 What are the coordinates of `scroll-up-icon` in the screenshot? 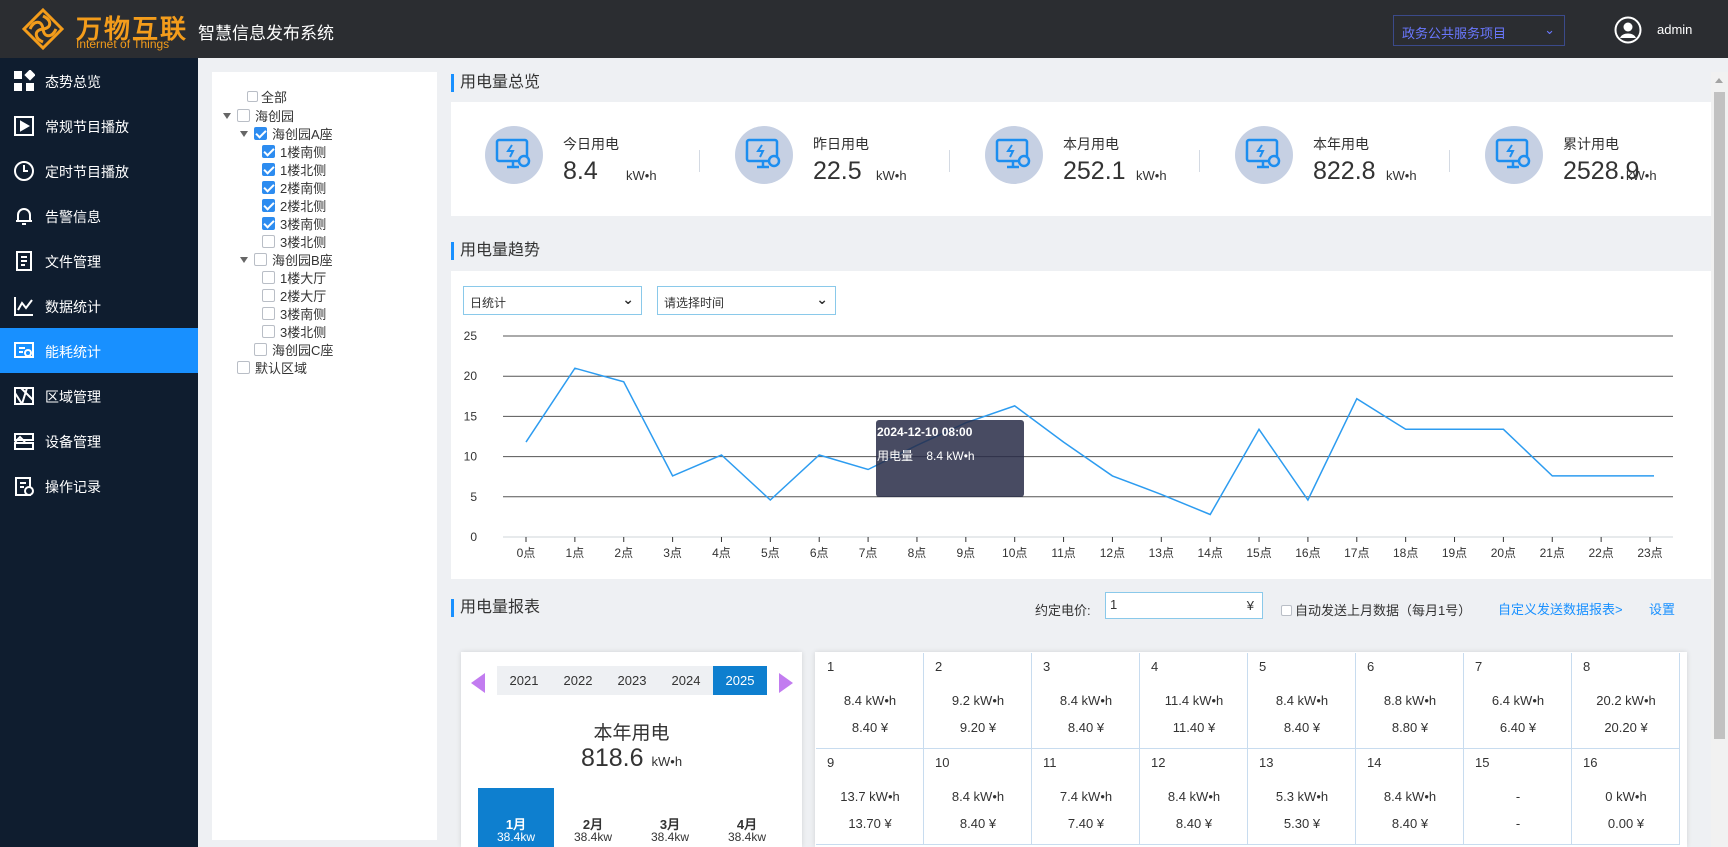 It's located at (1719, 80).